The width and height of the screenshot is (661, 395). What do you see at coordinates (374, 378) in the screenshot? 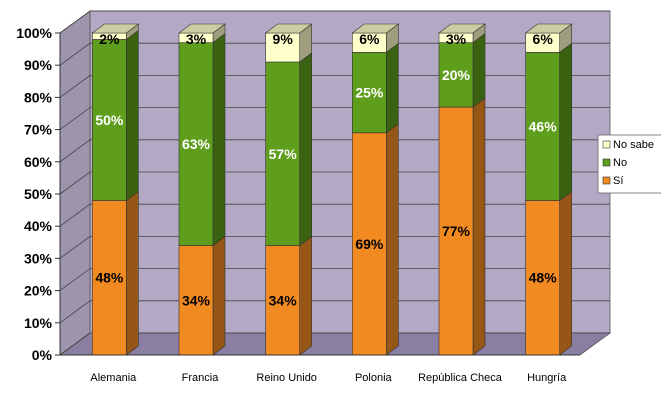
I see `x-tick-label: Polonia` at bounding box center [374, 378].